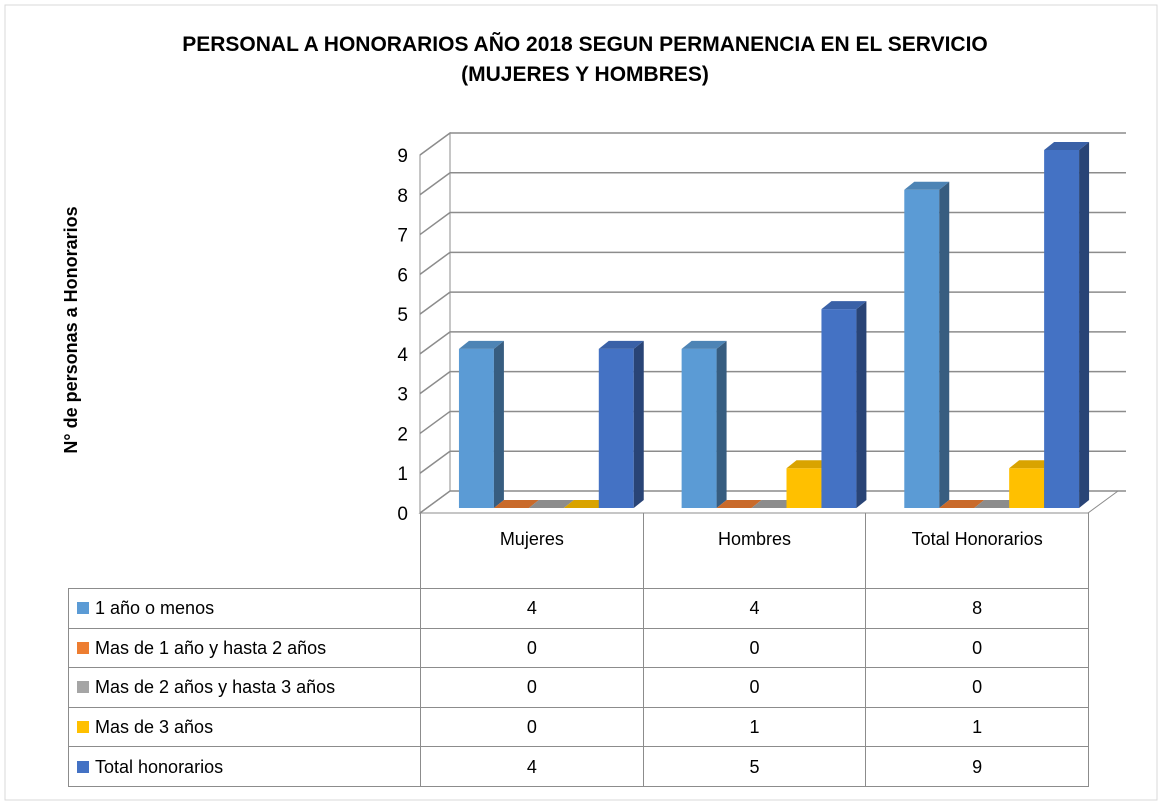 The image size is (1164, 808). I want to click on legend-item: Mas de 3 años, so click(244, 727).